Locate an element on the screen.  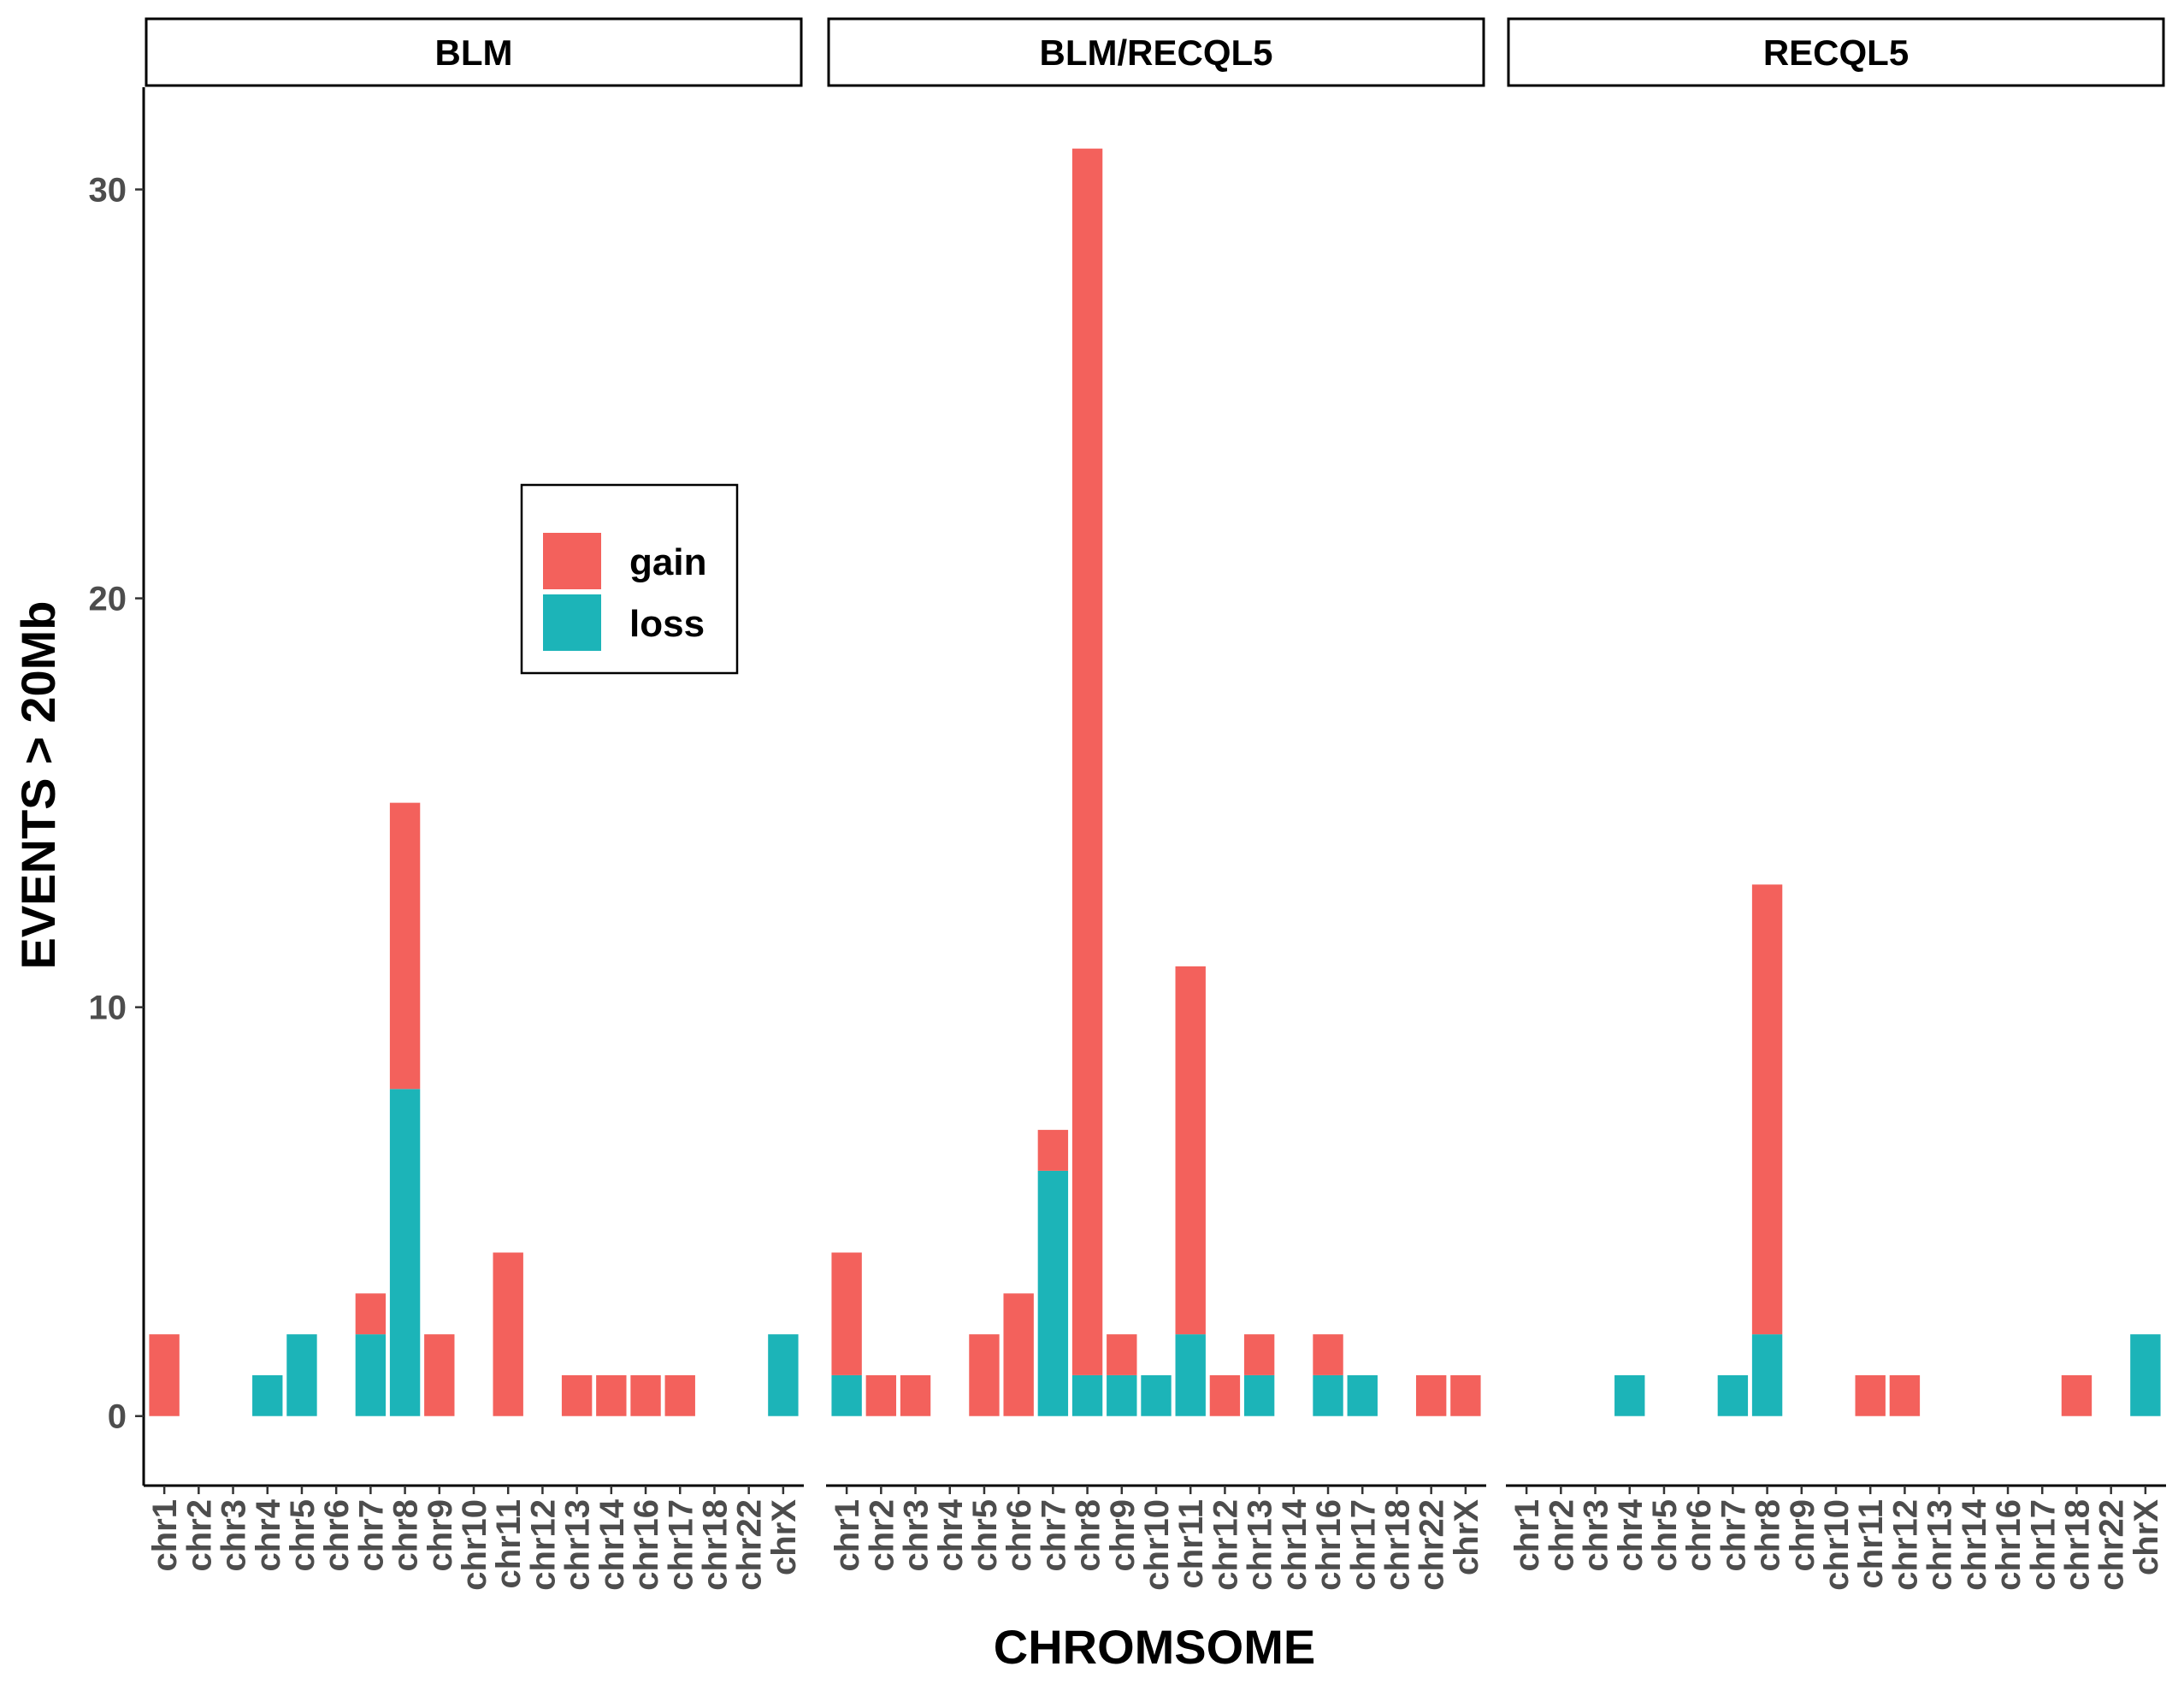
y-axis: 0 10 20 30 is located at coordinates (117, 786).